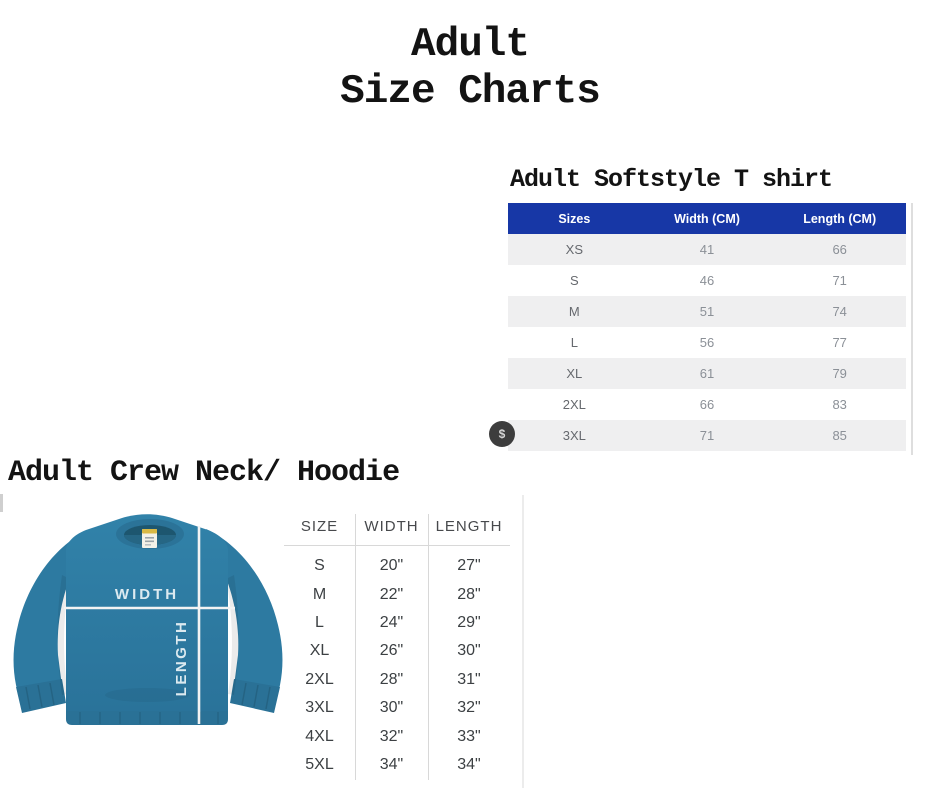 The width and height of the screenshot is (940, 788). I want to click on table-row: 3XL 71 85, so click(707, 435).